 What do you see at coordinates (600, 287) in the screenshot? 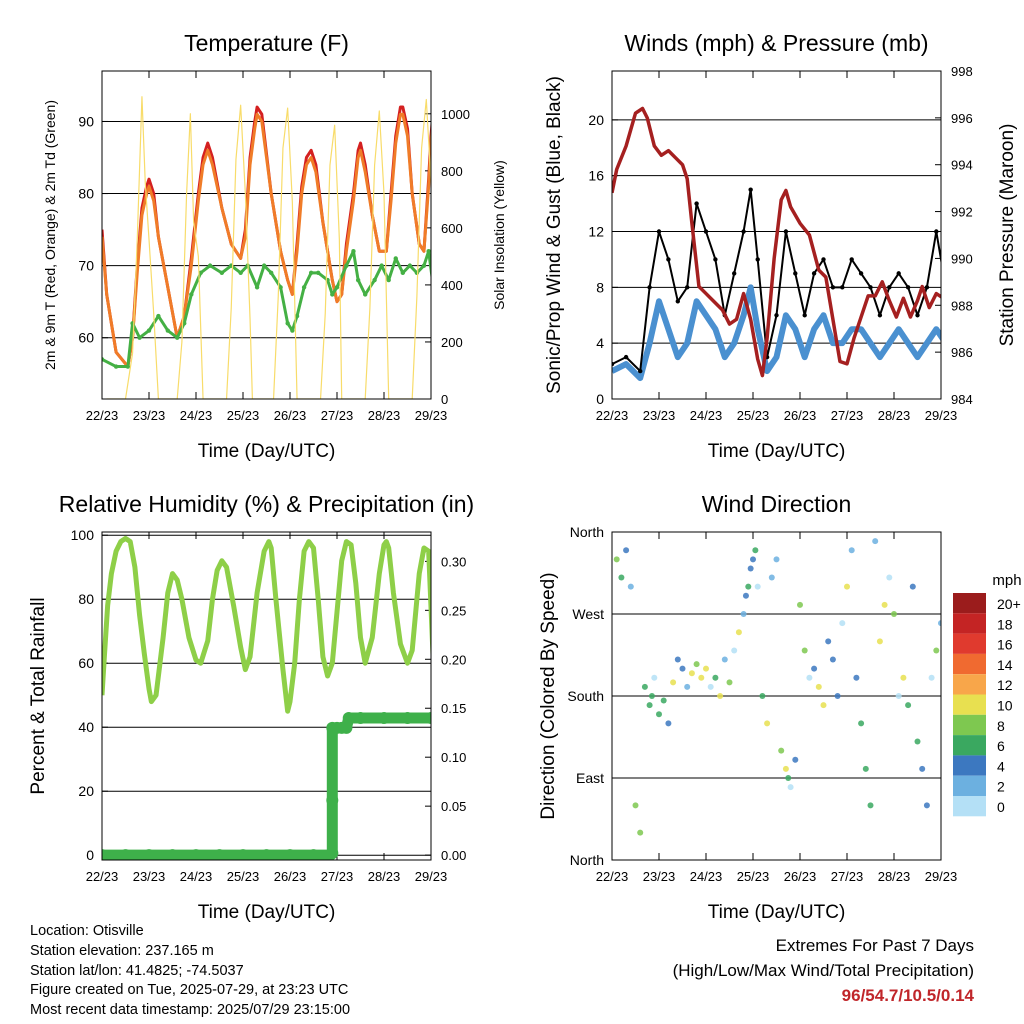
I see `y-tick-label: 8` at bounding box center [600, 287].